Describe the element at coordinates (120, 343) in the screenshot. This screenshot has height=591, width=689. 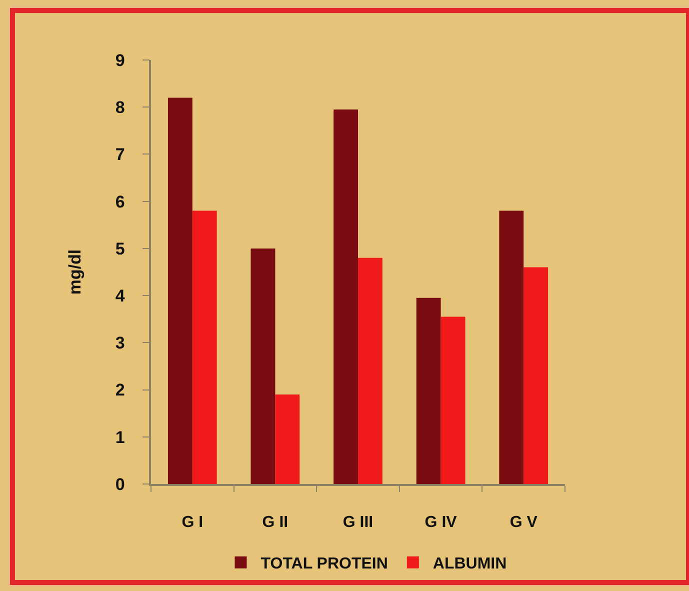
I see `y-tick-label: 3` at that location.